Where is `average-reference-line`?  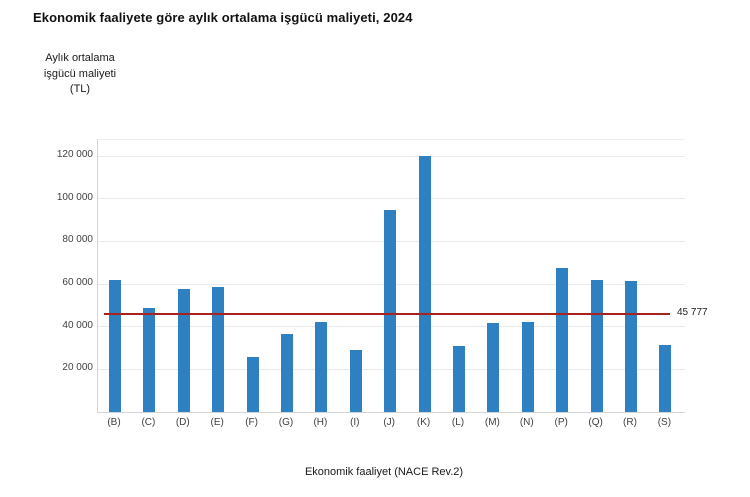
average-reference-line is located at coordinates (387, 314).